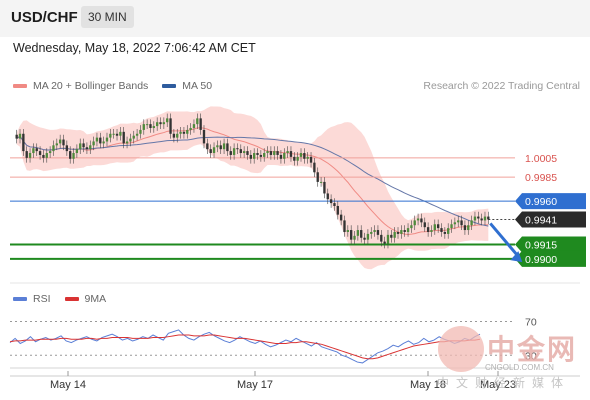 This screenshot has width=590, height=400. What do you see at coordinates (428, 385) in the screenshot?
I see `x-tick-label: May 18` at bounding box center [428, 385].